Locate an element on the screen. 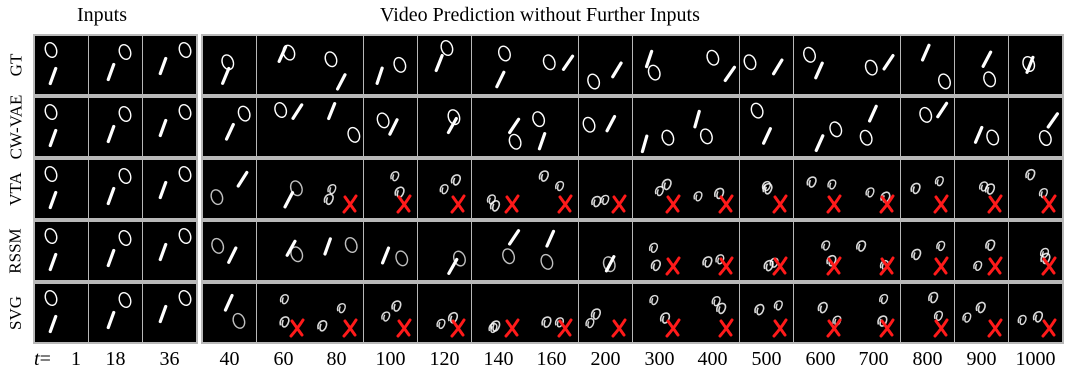 This screenshot has width=1070, height=381. timestep-label-900: 900 is located at coordinates (981, 359).